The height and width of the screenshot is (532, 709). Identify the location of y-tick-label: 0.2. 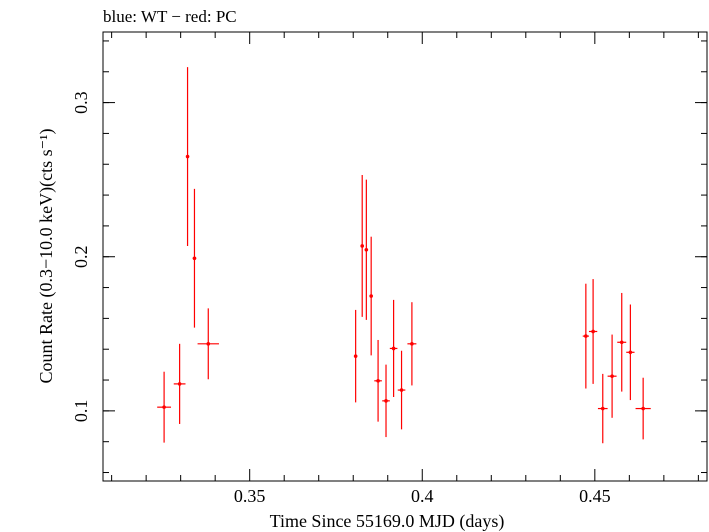
(81, 256).